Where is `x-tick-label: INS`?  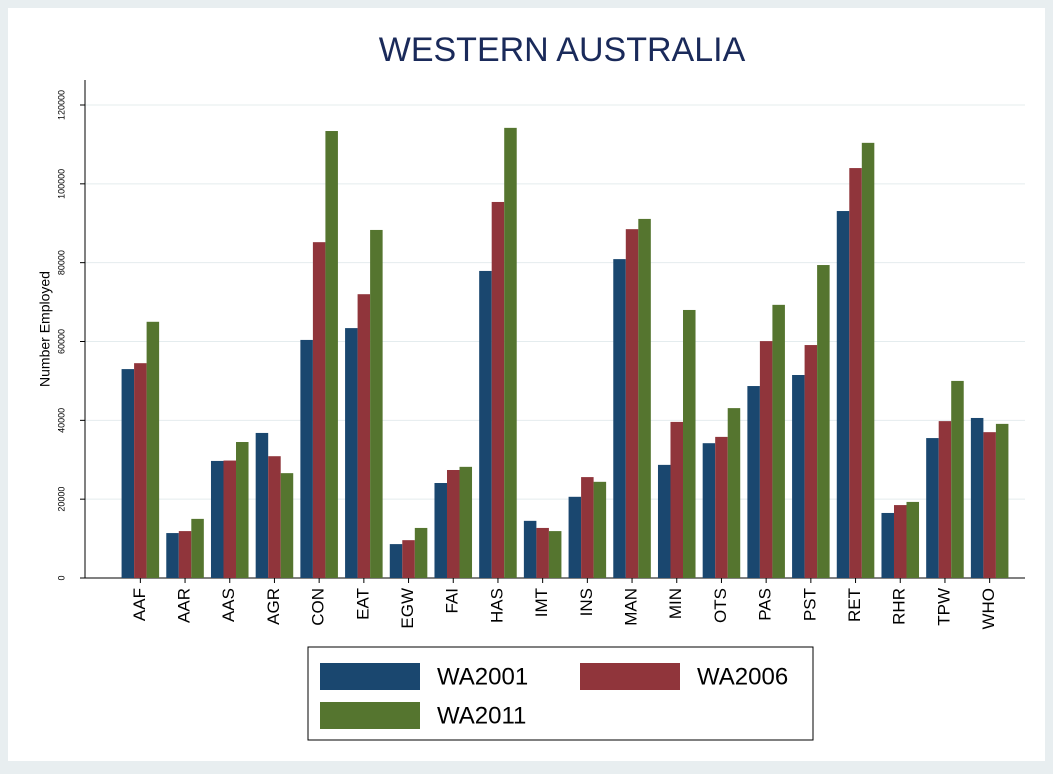 x-tick-label: INS is located at coordinates (586, 602).